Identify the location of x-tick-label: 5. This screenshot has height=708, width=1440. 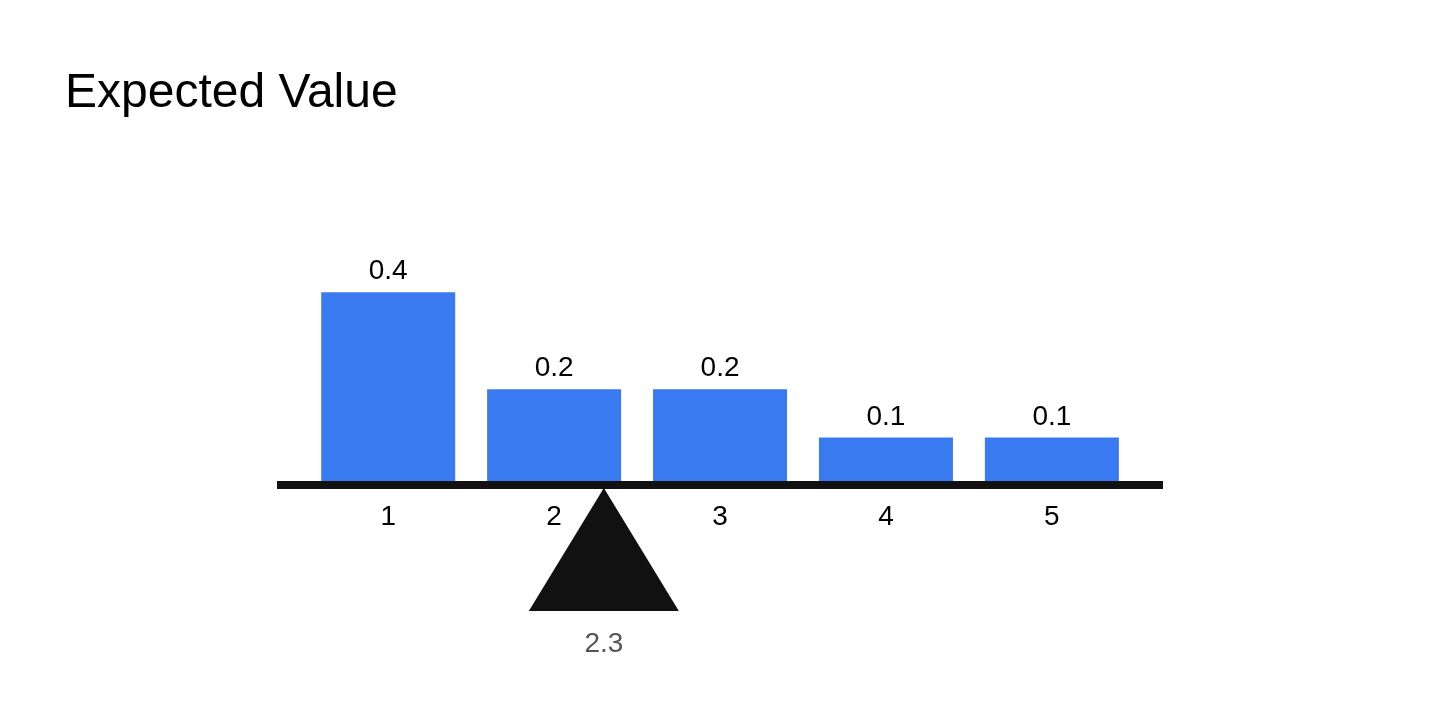
(1052, 515).